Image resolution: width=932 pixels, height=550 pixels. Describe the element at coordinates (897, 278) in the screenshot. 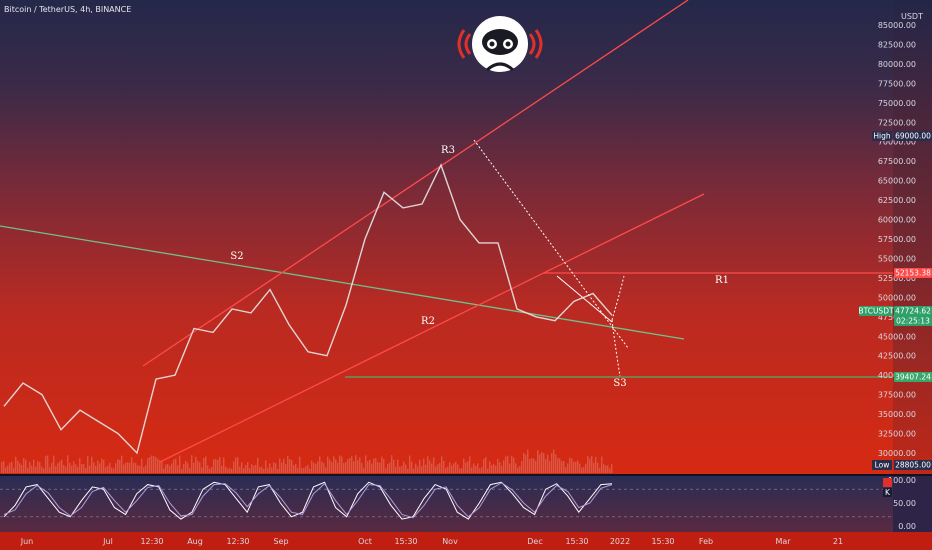

I see `y-tick-label: 52500.00` at that location.